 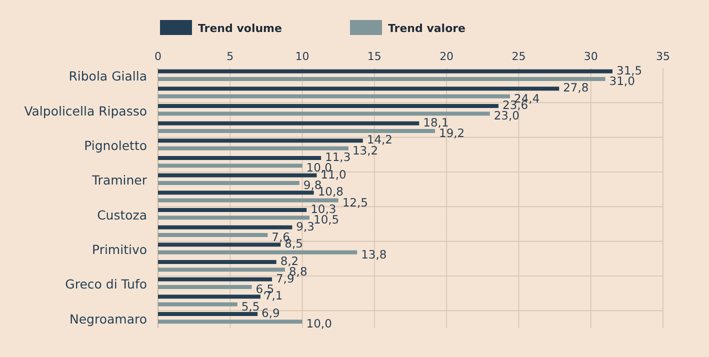 What do you see at coordinates (119, 180) in the screenshot?
I see `y-tick-label: Traminer` at bounding box center [119, 180].